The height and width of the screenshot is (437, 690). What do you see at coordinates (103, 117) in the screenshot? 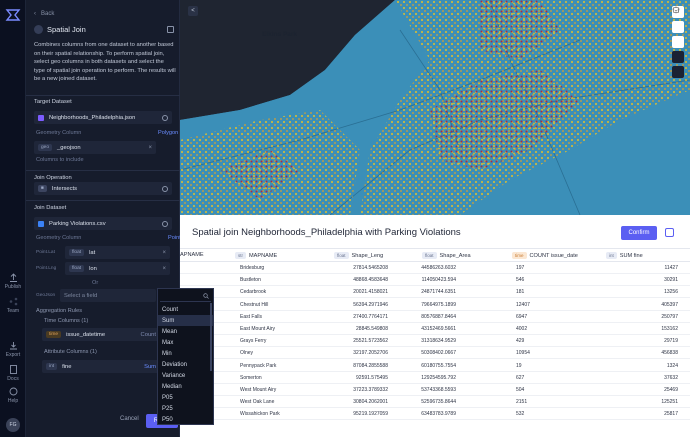
I see `target-dataset-field: Neighborhoods_Philadelphia.json` at bounding box center [103, 117].